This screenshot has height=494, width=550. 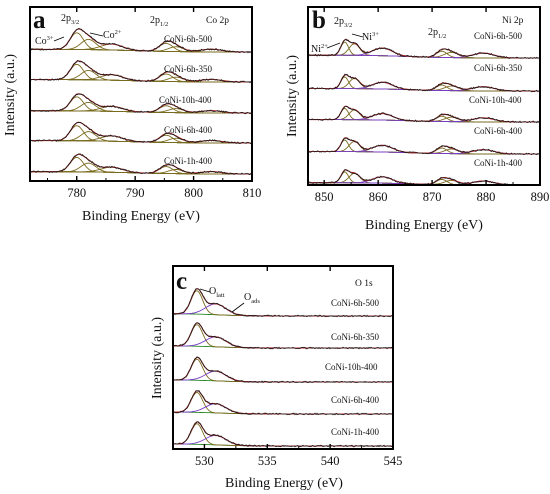 I want to click on panel-c-series-1-raw-data, so click(x=283, y=303).